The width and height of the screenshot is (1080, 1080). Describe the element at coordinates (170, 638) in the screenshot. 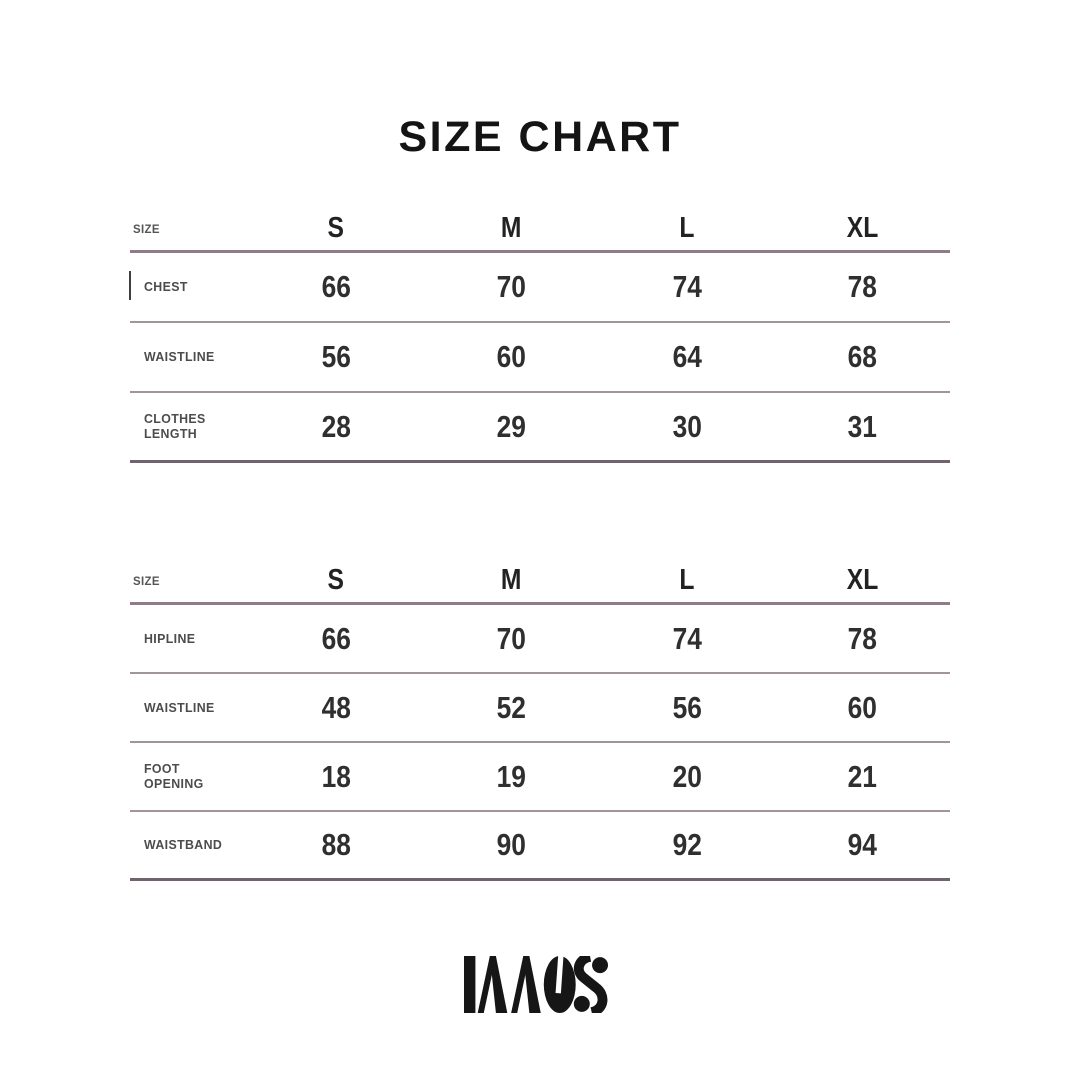

I see `row-label: HIPLINE` at that location.